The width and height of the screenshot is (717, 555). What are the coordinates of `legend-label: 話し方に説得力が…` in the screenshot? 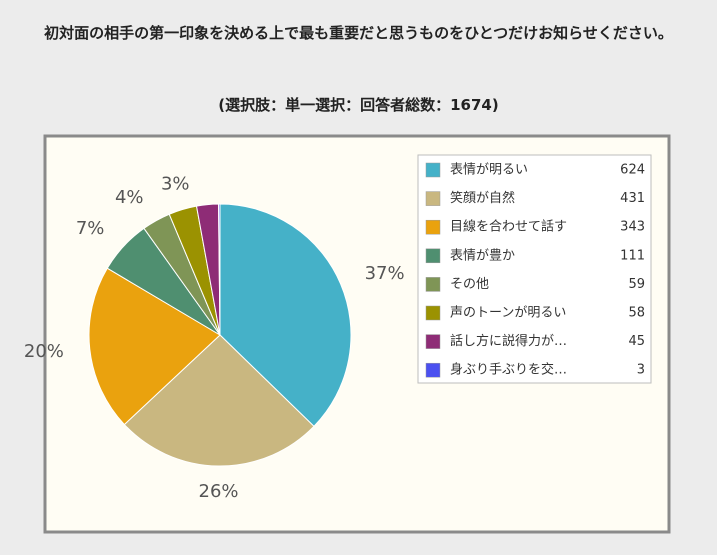 It's located at (508, 341).